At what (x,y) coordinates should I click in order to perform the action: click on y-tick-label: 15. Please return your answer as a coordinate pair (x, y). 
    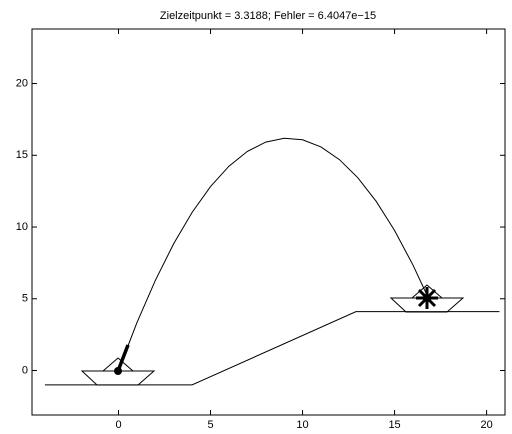
    Looking at the image, I should click on (22, 155).